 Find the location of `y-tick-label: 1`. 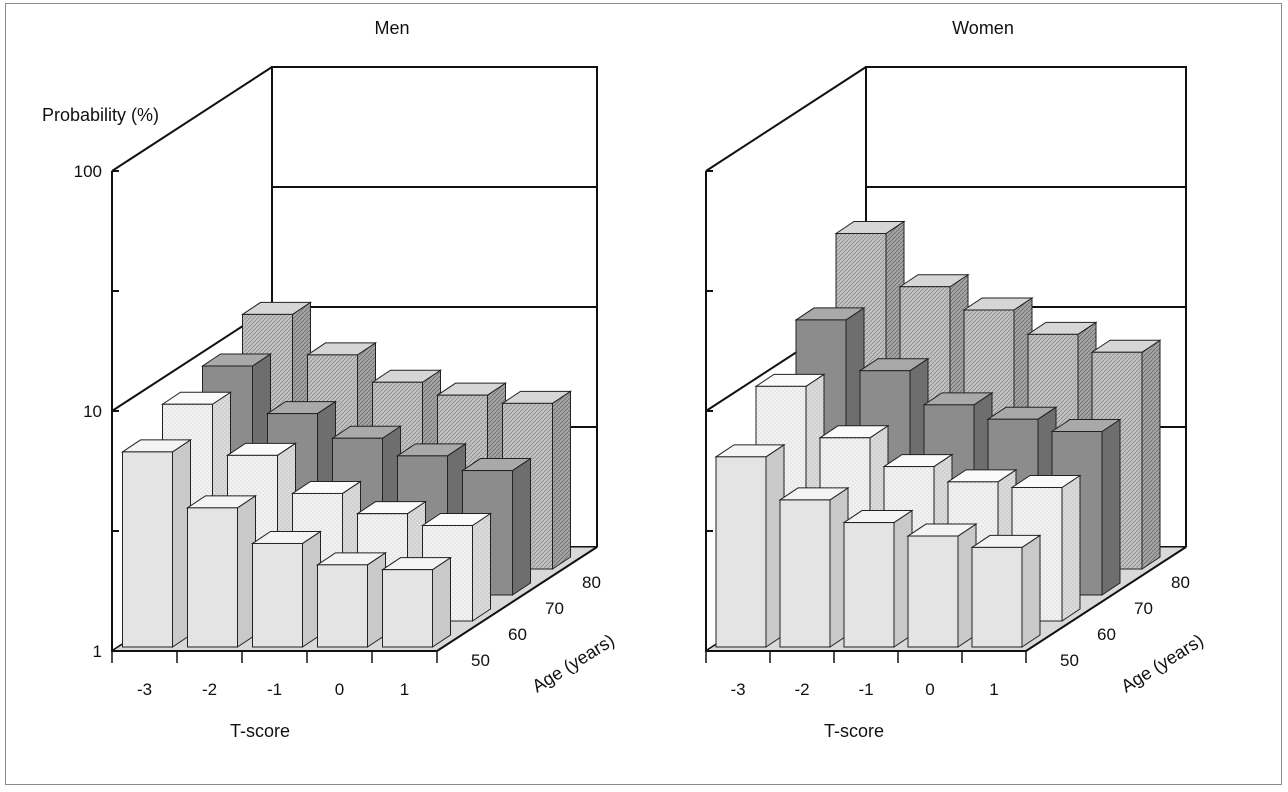

y-tick-label: 1 is located at coordinates (97, 651).